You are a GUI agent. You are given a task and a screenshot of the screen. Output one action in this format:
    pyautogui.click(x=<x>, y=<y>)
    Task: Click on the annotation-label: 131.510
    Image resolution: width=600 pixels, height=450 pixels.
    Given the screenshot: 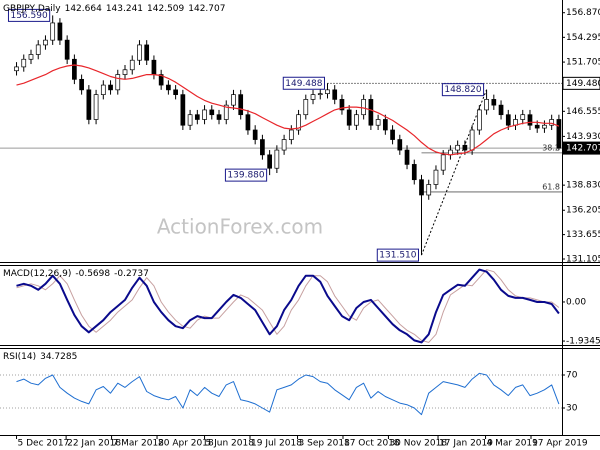 What is the action you would take?
    pyautogui.click(x=397, y=256)
    